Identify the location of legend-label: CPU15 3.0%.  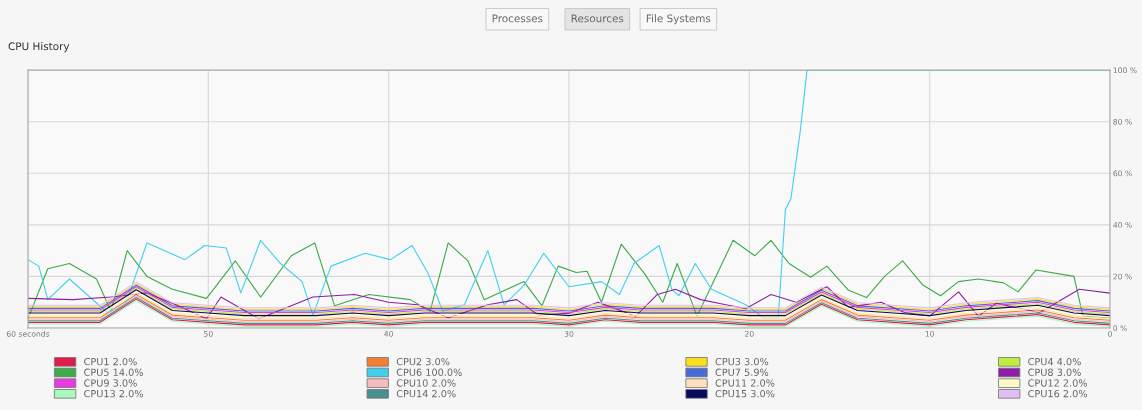
(745, 393).